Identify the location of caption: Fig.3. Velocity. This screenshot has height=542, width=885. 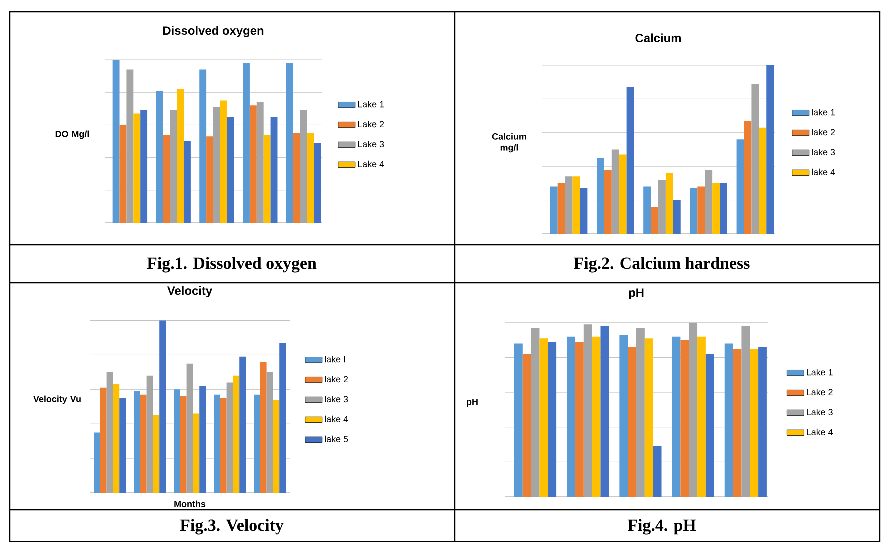
(232, 527).